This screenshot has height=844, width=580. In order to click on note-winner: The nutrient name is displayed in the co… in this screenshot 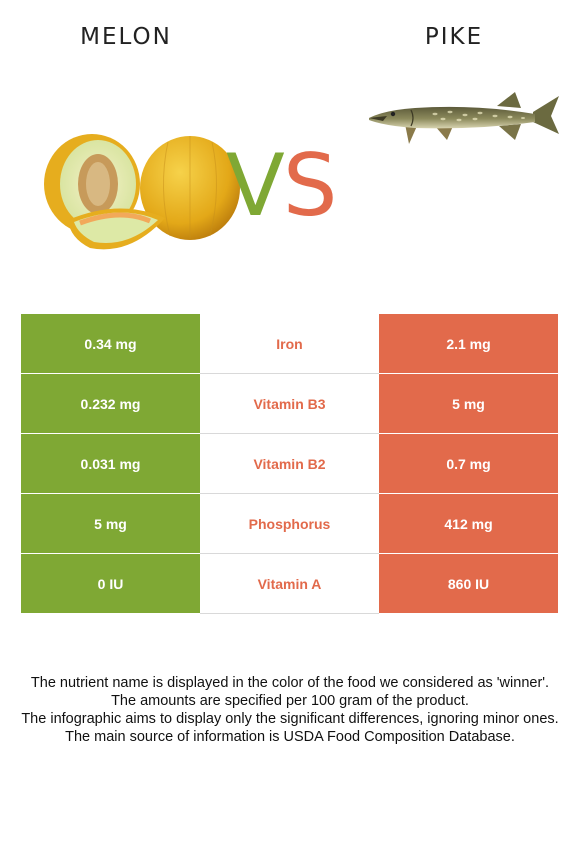, I will do `click(290, 683)`.